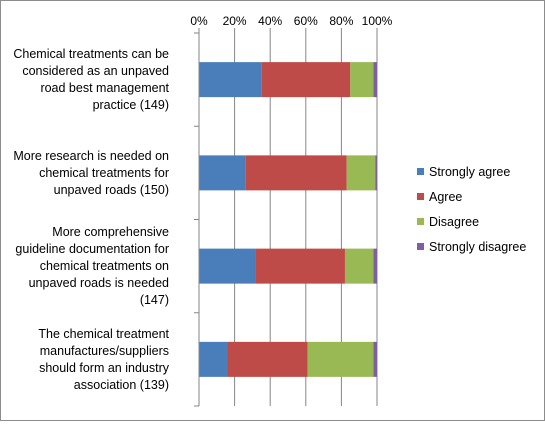 The width and height of the screenshot is (545, 425). What do you see at coordinates (197, 219) in the screenshot?
I see `axes` at bounding box center [197, 219].